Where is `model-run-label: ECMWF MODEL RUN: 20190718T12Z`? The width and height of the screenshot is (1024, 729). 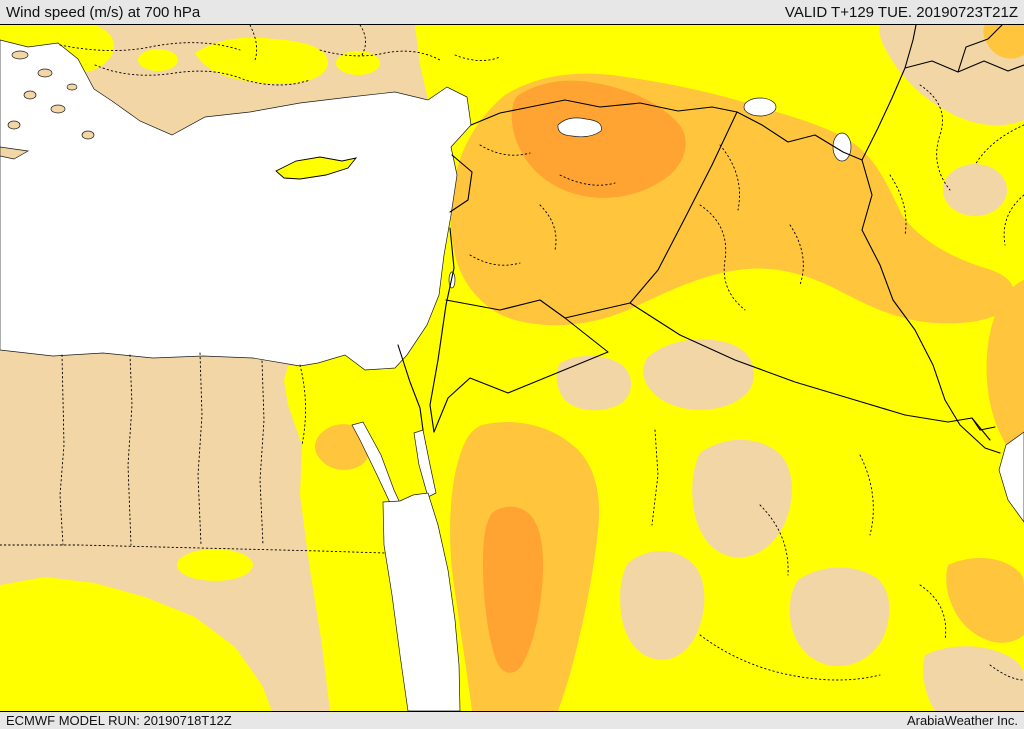
model-run-label: ECMWF MODEL RUN: 20190718T12Z is located at coordinates (119, 720).